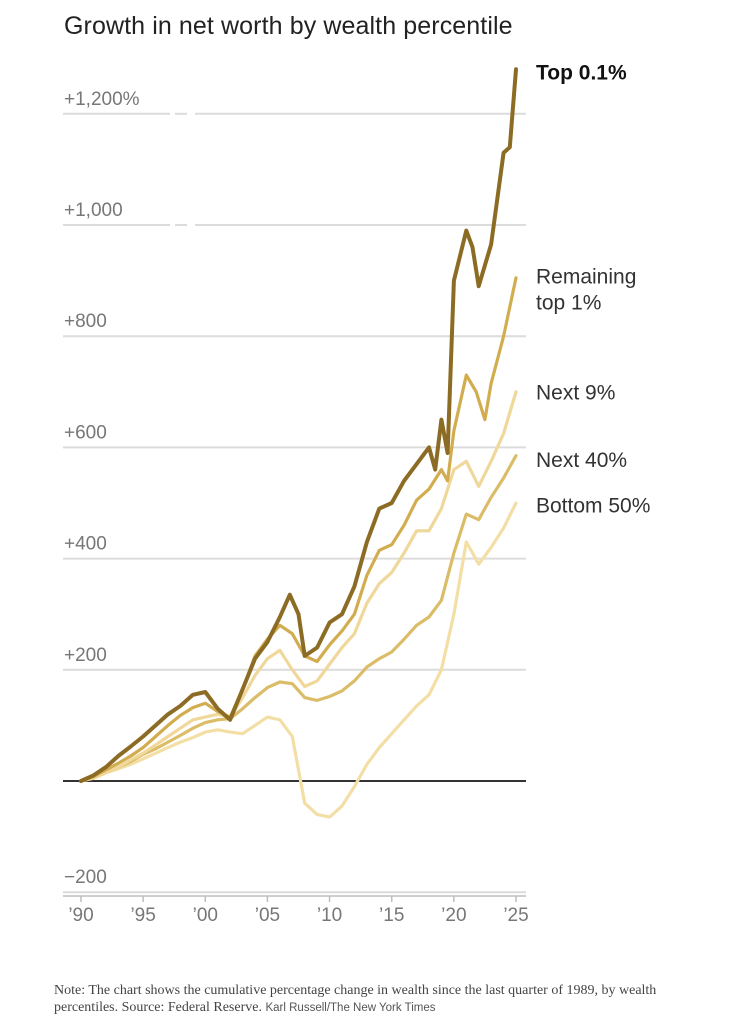  I want to click on x-tick-label: ’00, so click(205, 915).